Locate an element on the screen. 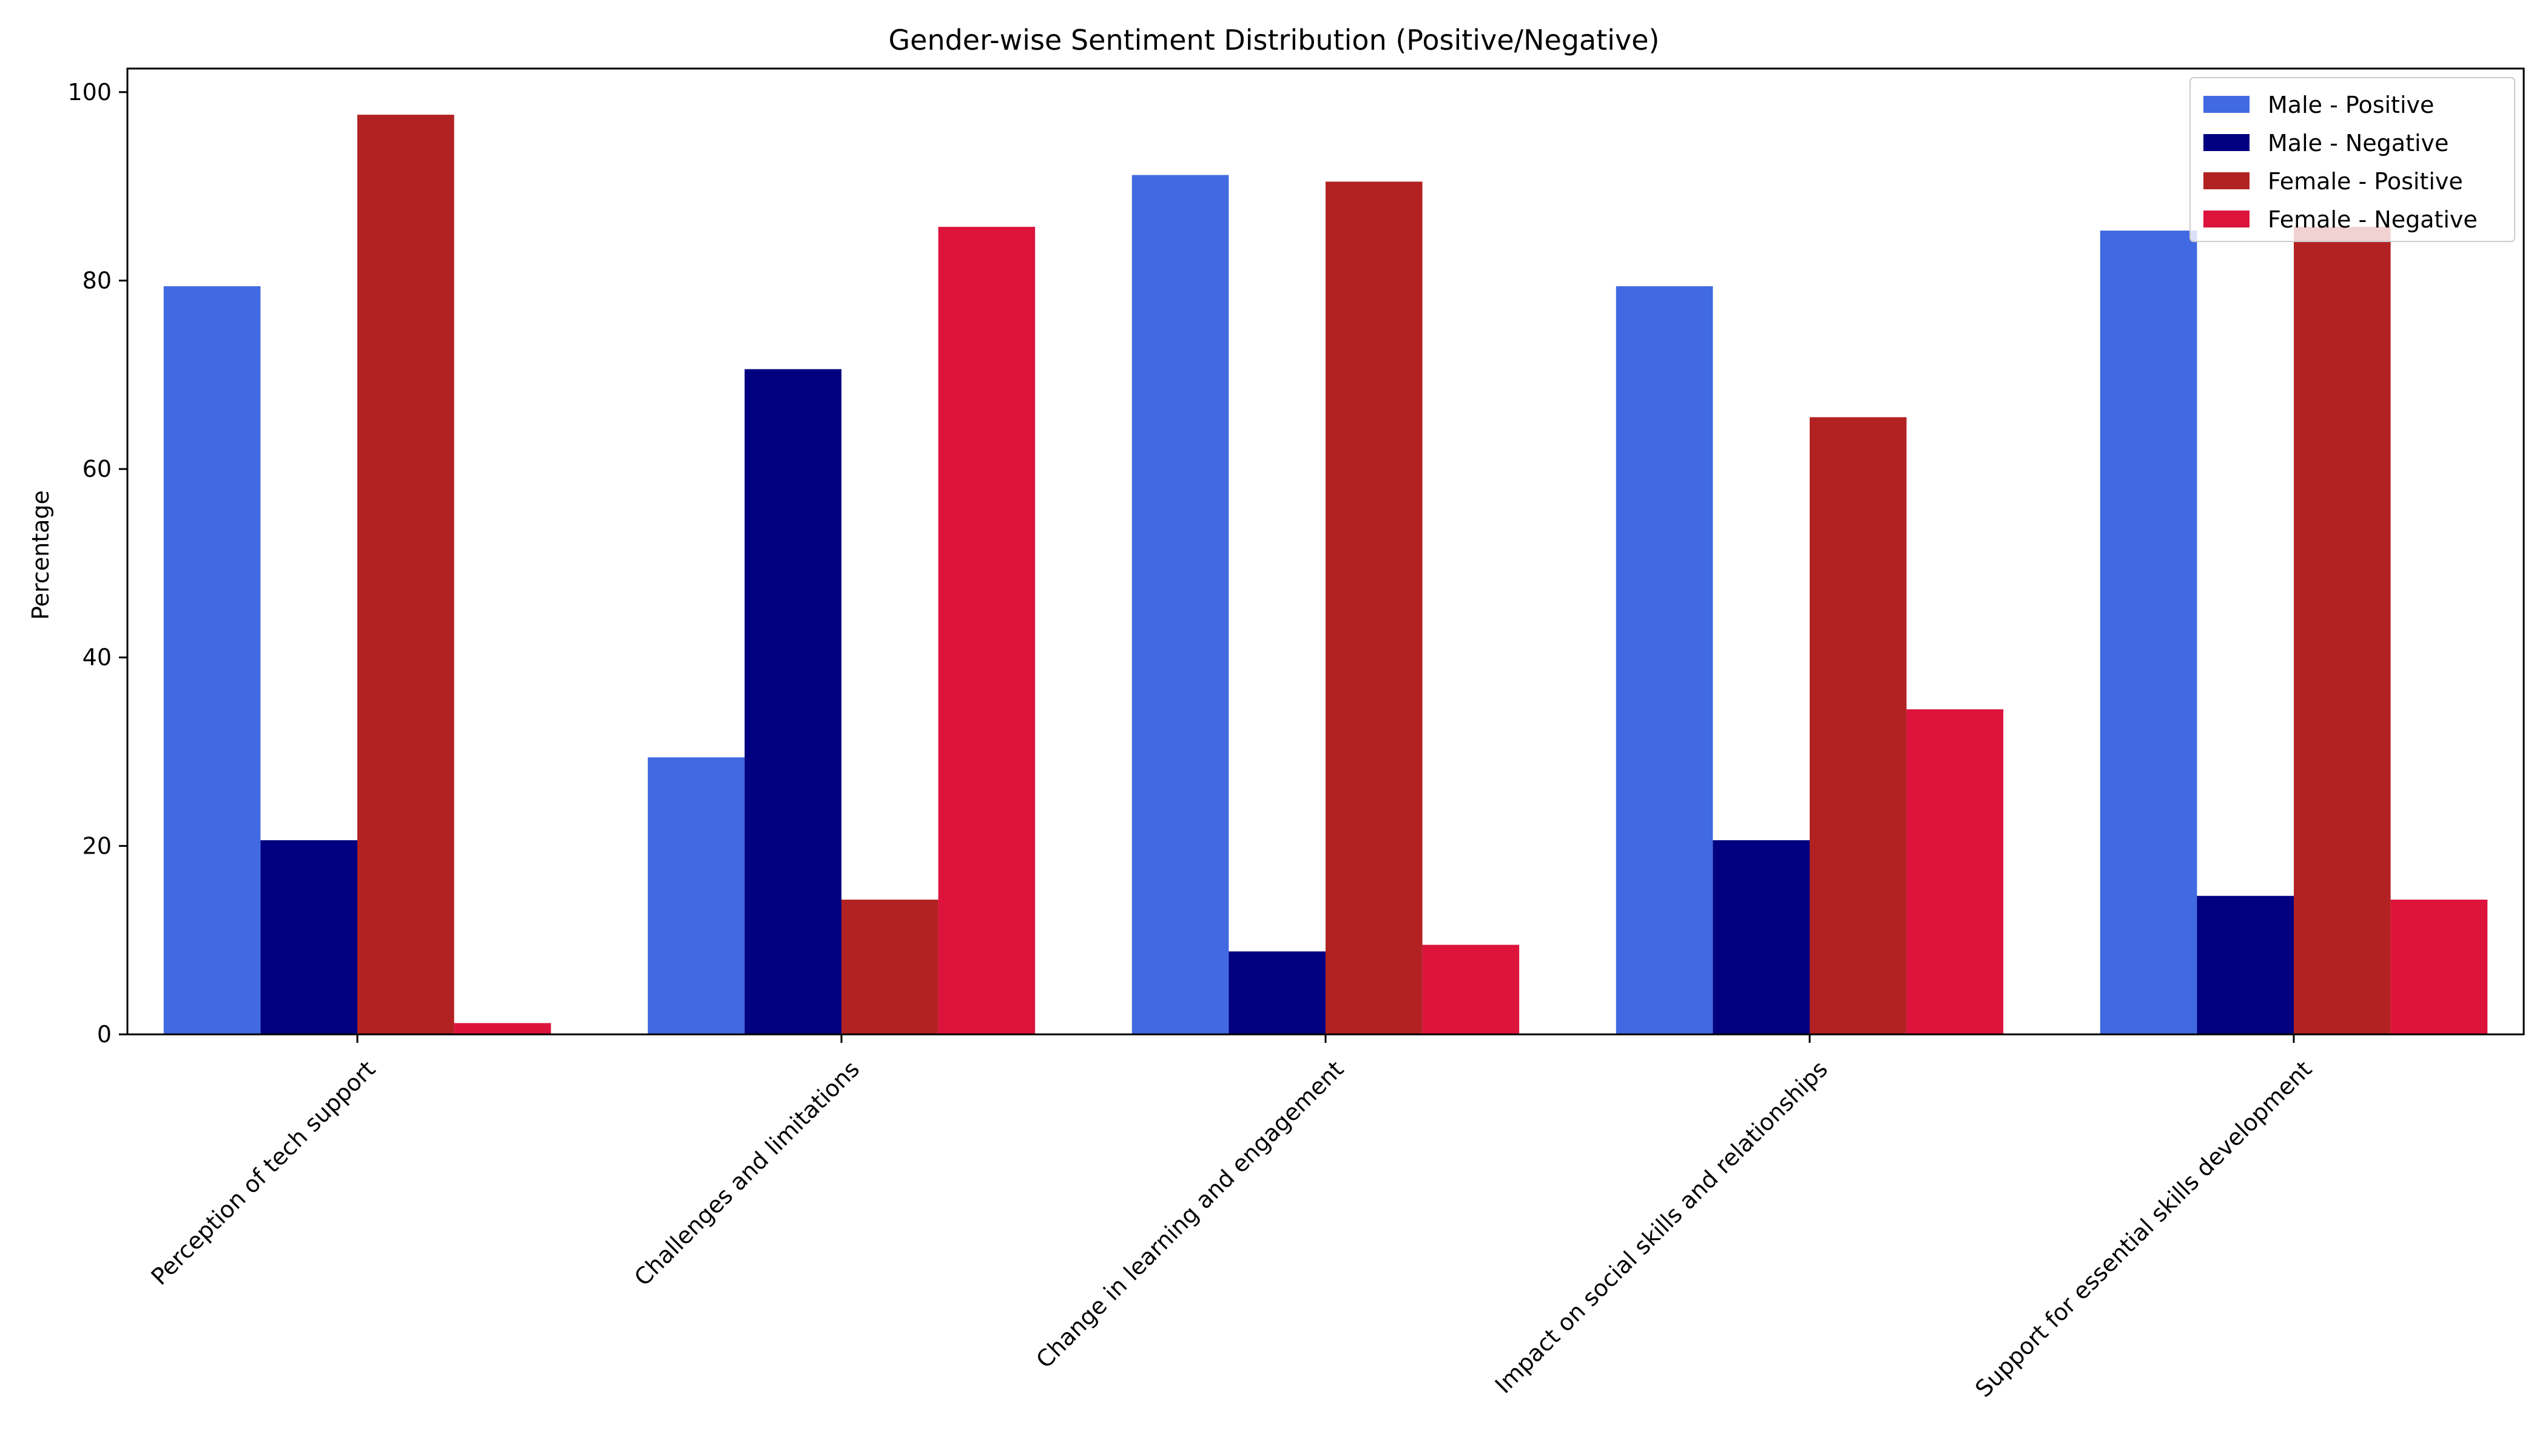 Image resolution: width=2548 pixels, height=1456 pixels. legend-box is located at coordinates (2352, 159).